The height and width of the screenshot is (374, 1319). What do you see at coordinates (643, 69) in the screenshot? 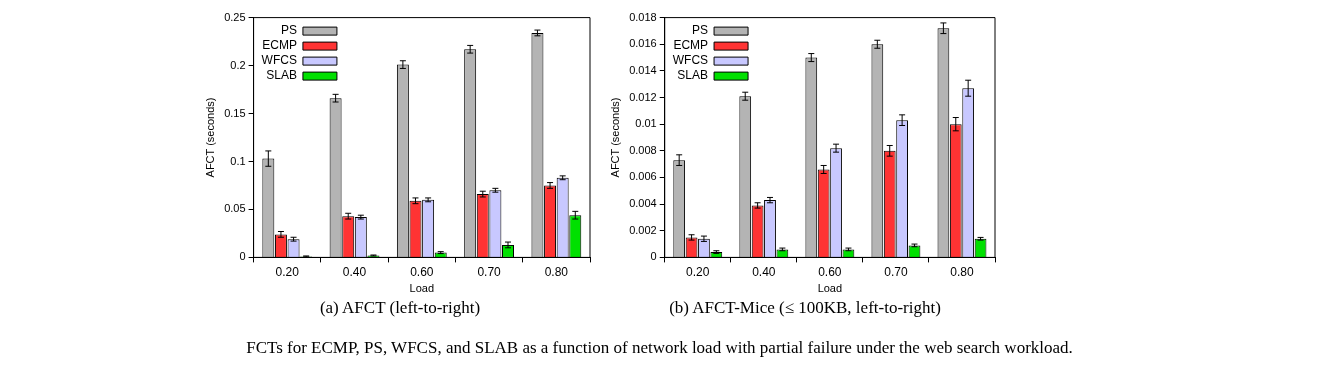
I see `y-tick-label: 0.014` at bounding box center [643, 69].